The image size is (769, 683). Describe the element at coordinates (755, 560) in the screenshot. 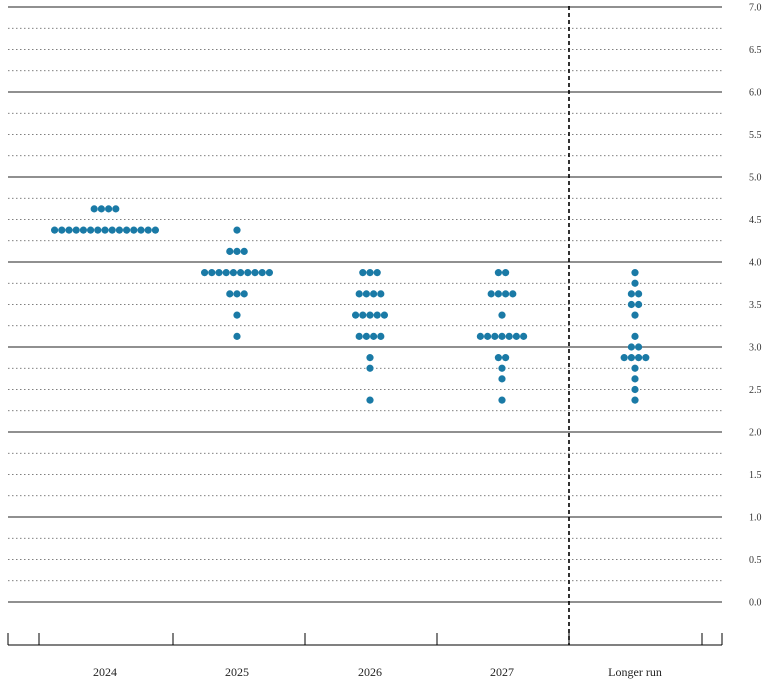

I see `y-tick-label: 0.5` at that location.